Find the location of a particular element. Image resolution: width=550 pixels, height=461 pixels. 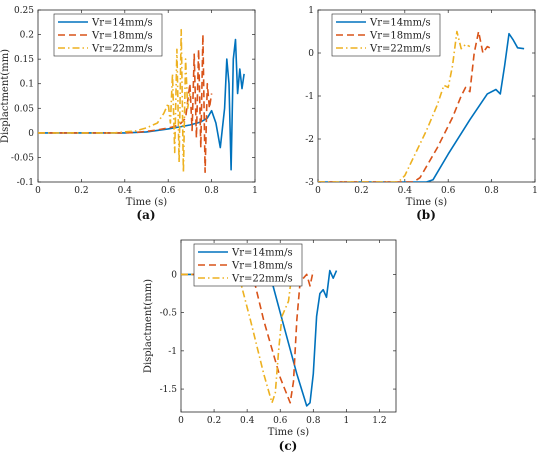

c2-y-tick-label: -1.5 is located at coordinates (169, 390).